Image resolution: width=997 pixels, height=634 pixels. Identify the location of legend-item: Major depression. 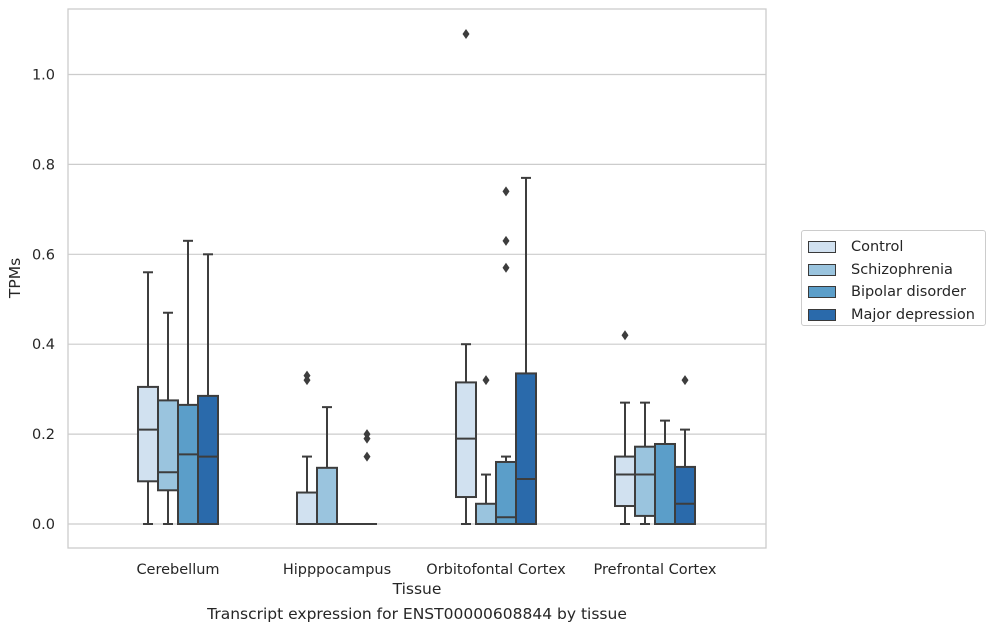
(896, 315).